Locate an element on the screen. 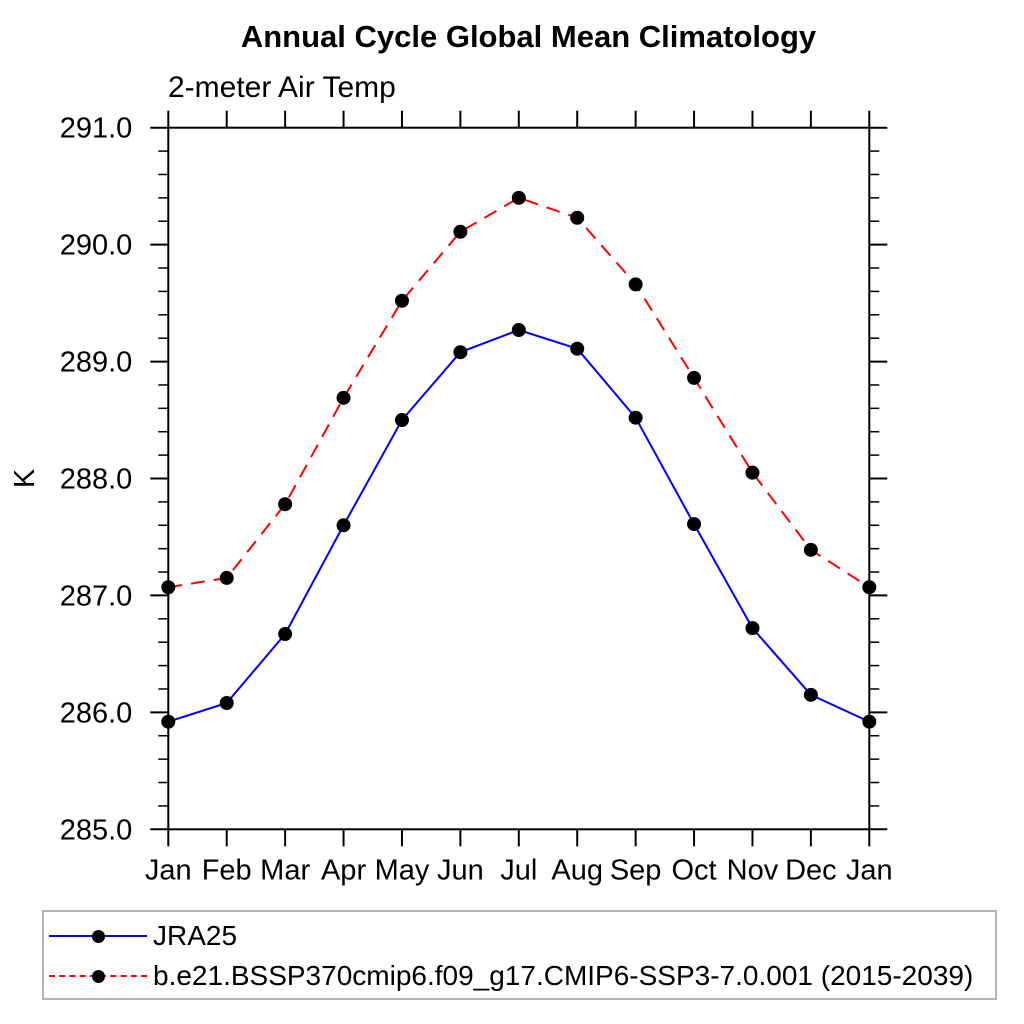 The height and width of the screenshot is (1024, 1024). x-tick-label: Mar is located at coordinates (285, 870).